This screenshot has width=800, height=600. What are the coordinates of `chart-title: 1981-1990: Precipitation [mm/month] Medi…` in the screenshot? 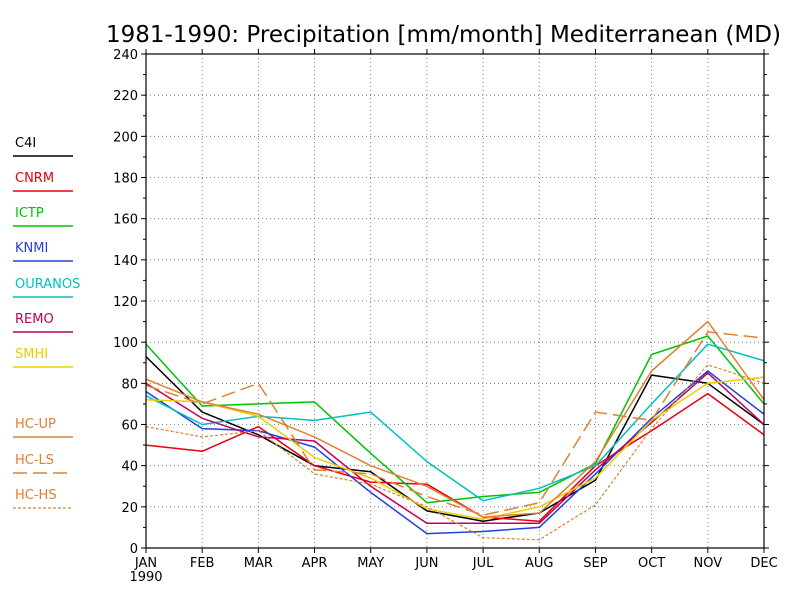 It's located at (443, 35).